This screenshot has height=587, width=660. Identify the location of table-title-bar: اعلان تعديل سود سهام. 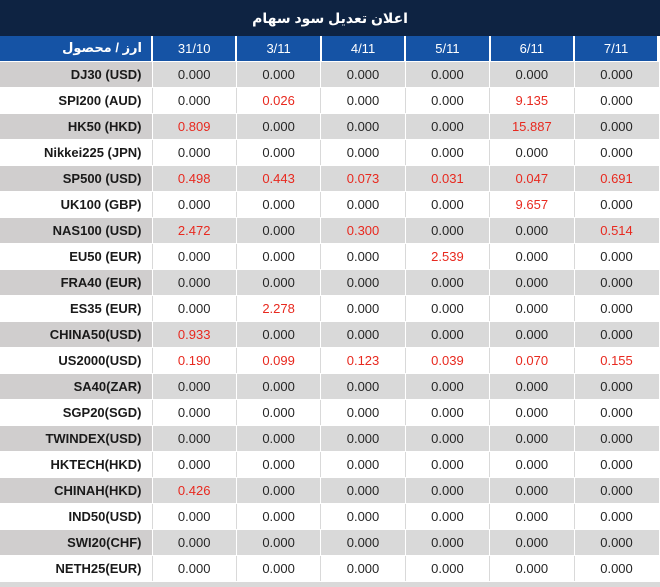
(330, 18).